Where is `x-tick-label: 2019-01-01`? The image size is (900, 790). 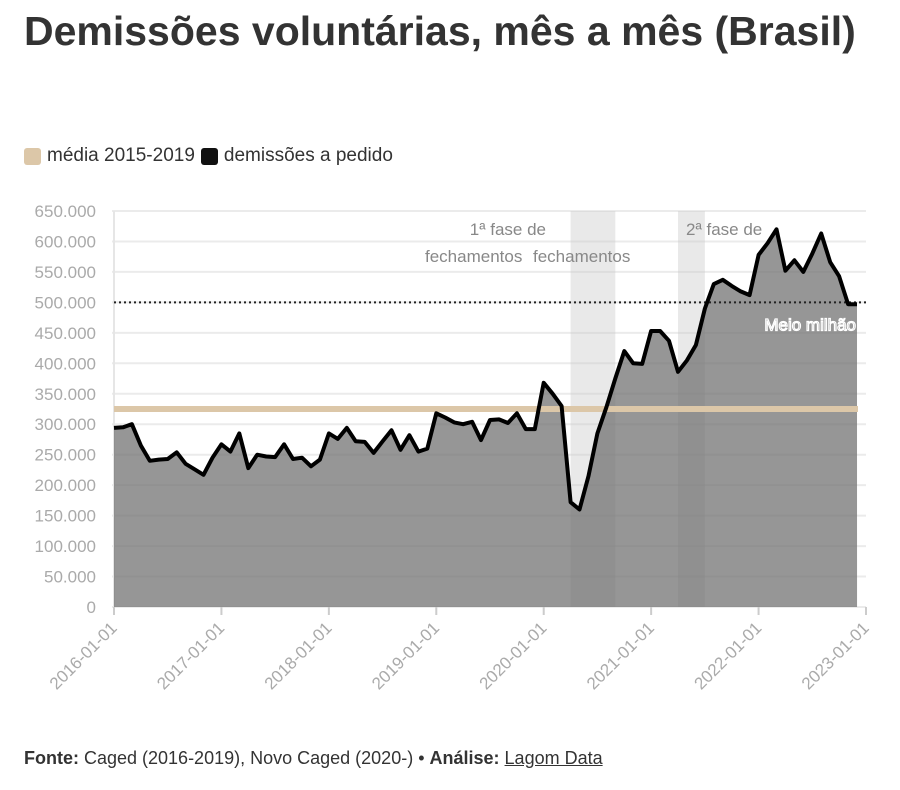
x-tick-label: 2019-01-01 is located at coordinates (405, 655).